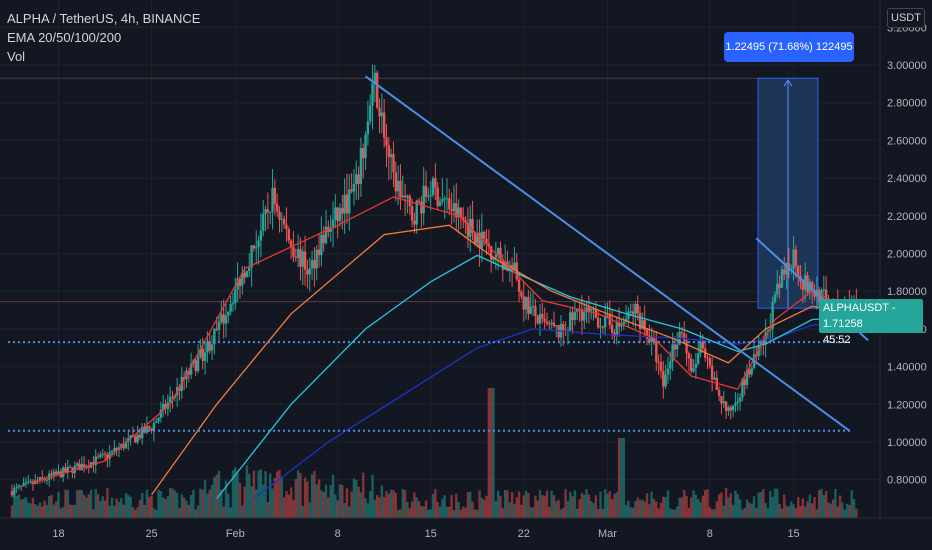 The width and height of the screenshot is (932, 550). What do you see at coordinates (906, 18) in the screenshot?
I see `currency-badge: USDT` at bounding box center [906, 18].